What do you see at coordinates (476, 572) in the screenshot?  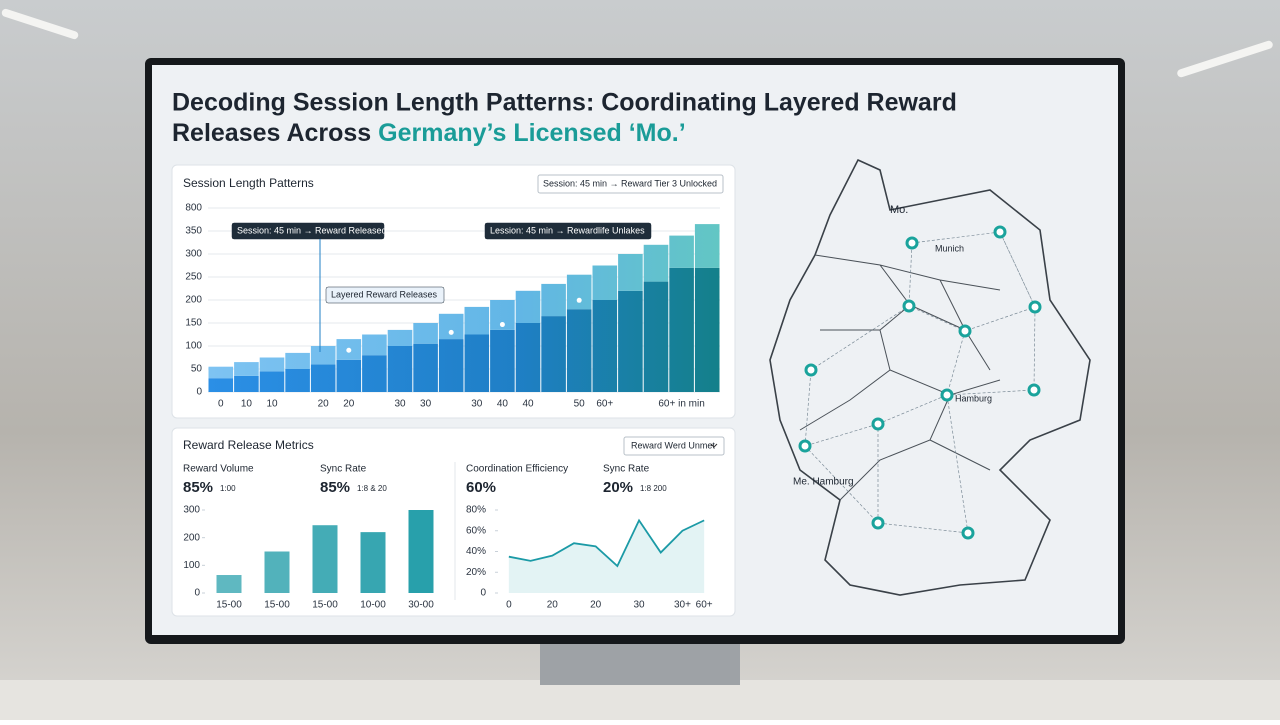 I see `y-tick-label: 20%` at bounding box center [476, 572].